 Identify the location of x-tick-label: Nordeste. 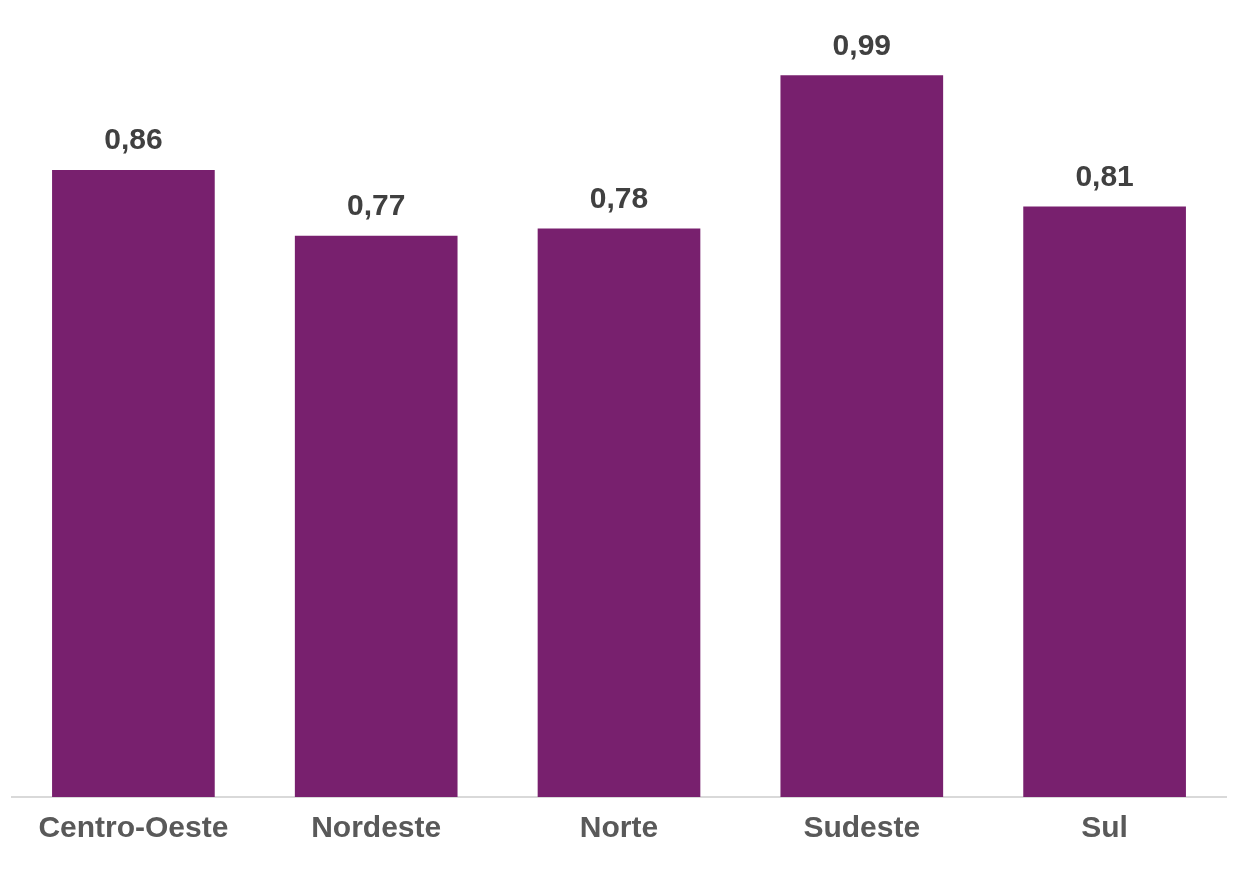
(376, 827).